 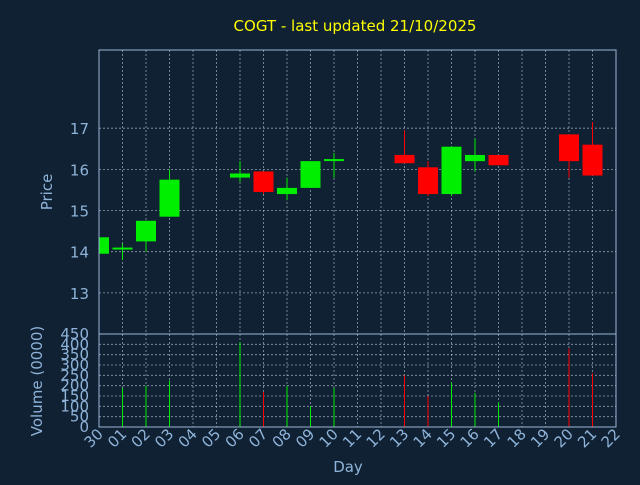 I want to click on x-axis-label: Day, so click(x=348, y=467).